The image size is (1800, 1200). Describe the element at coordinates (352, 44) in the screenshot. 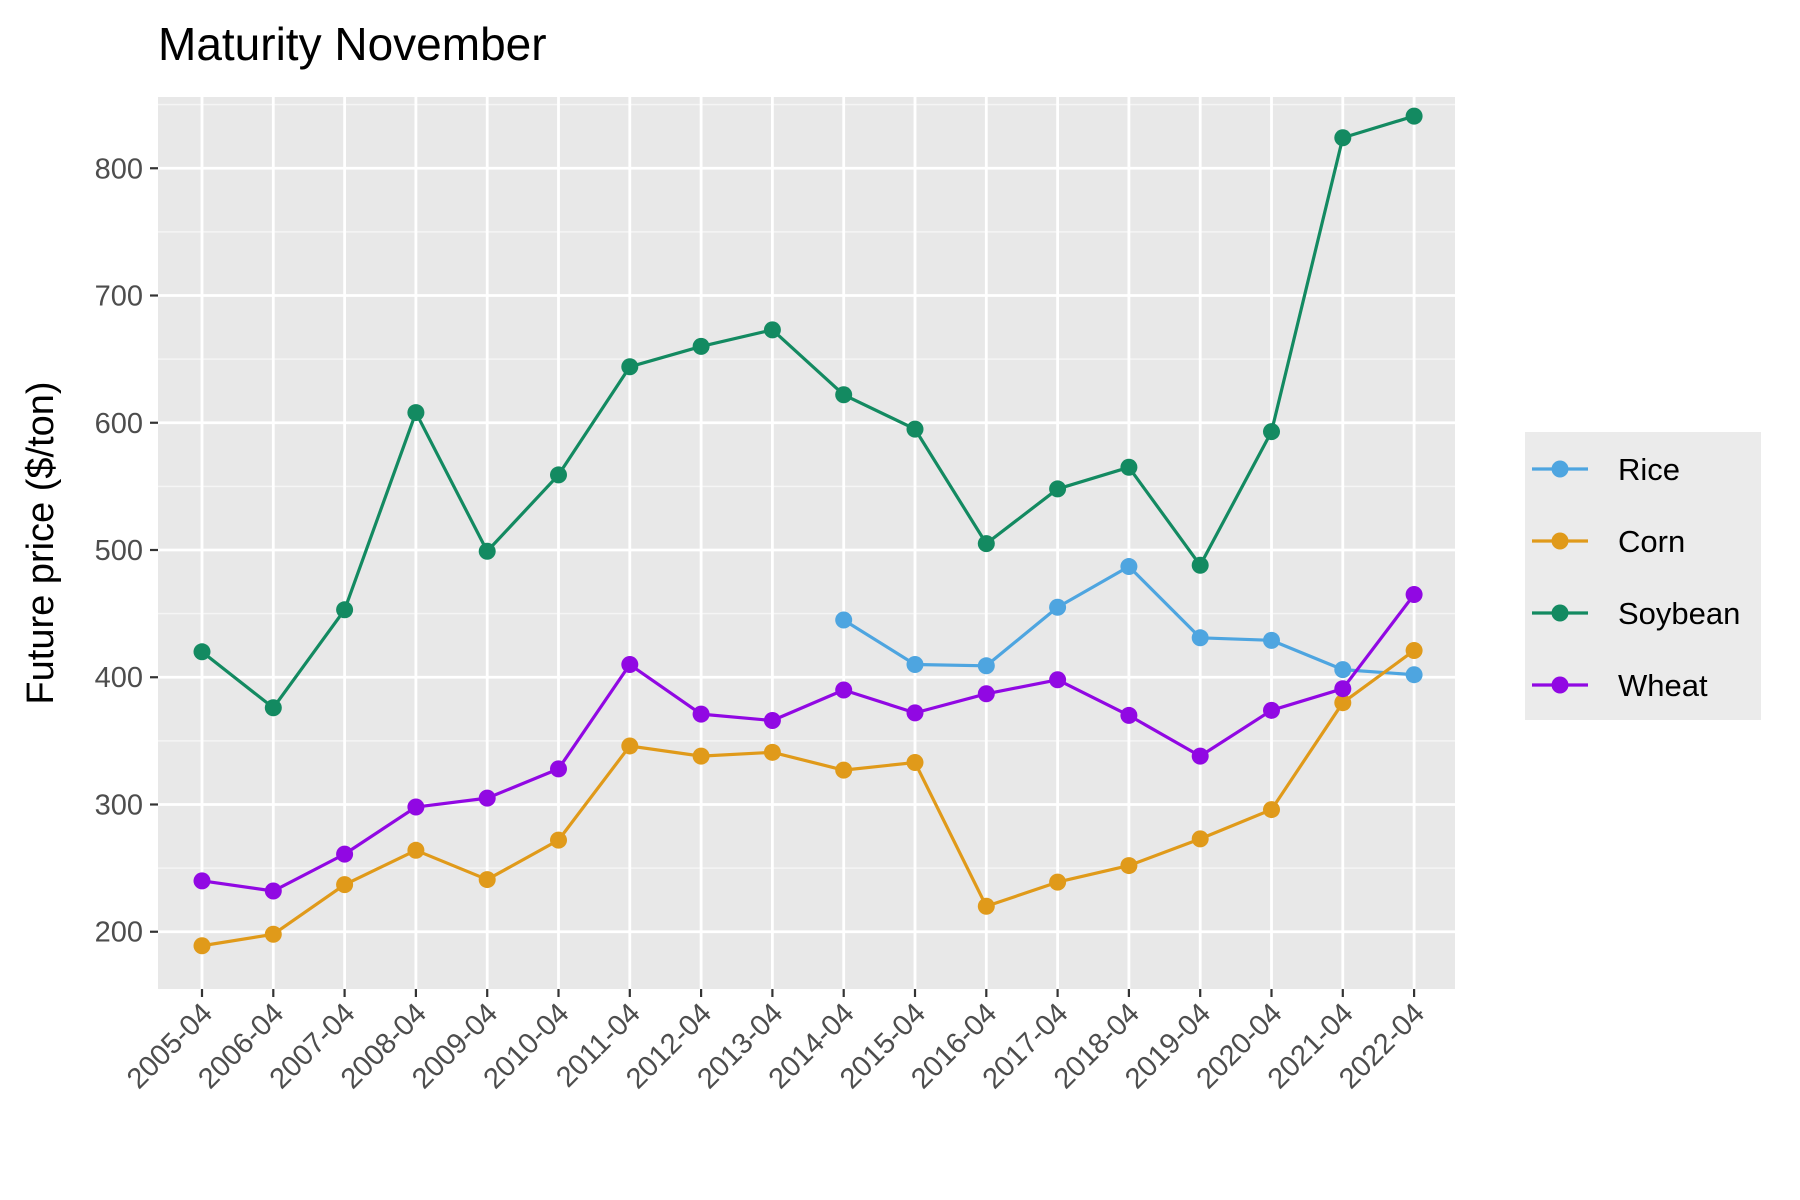

I see `chart-title: Maturity November` at that location.